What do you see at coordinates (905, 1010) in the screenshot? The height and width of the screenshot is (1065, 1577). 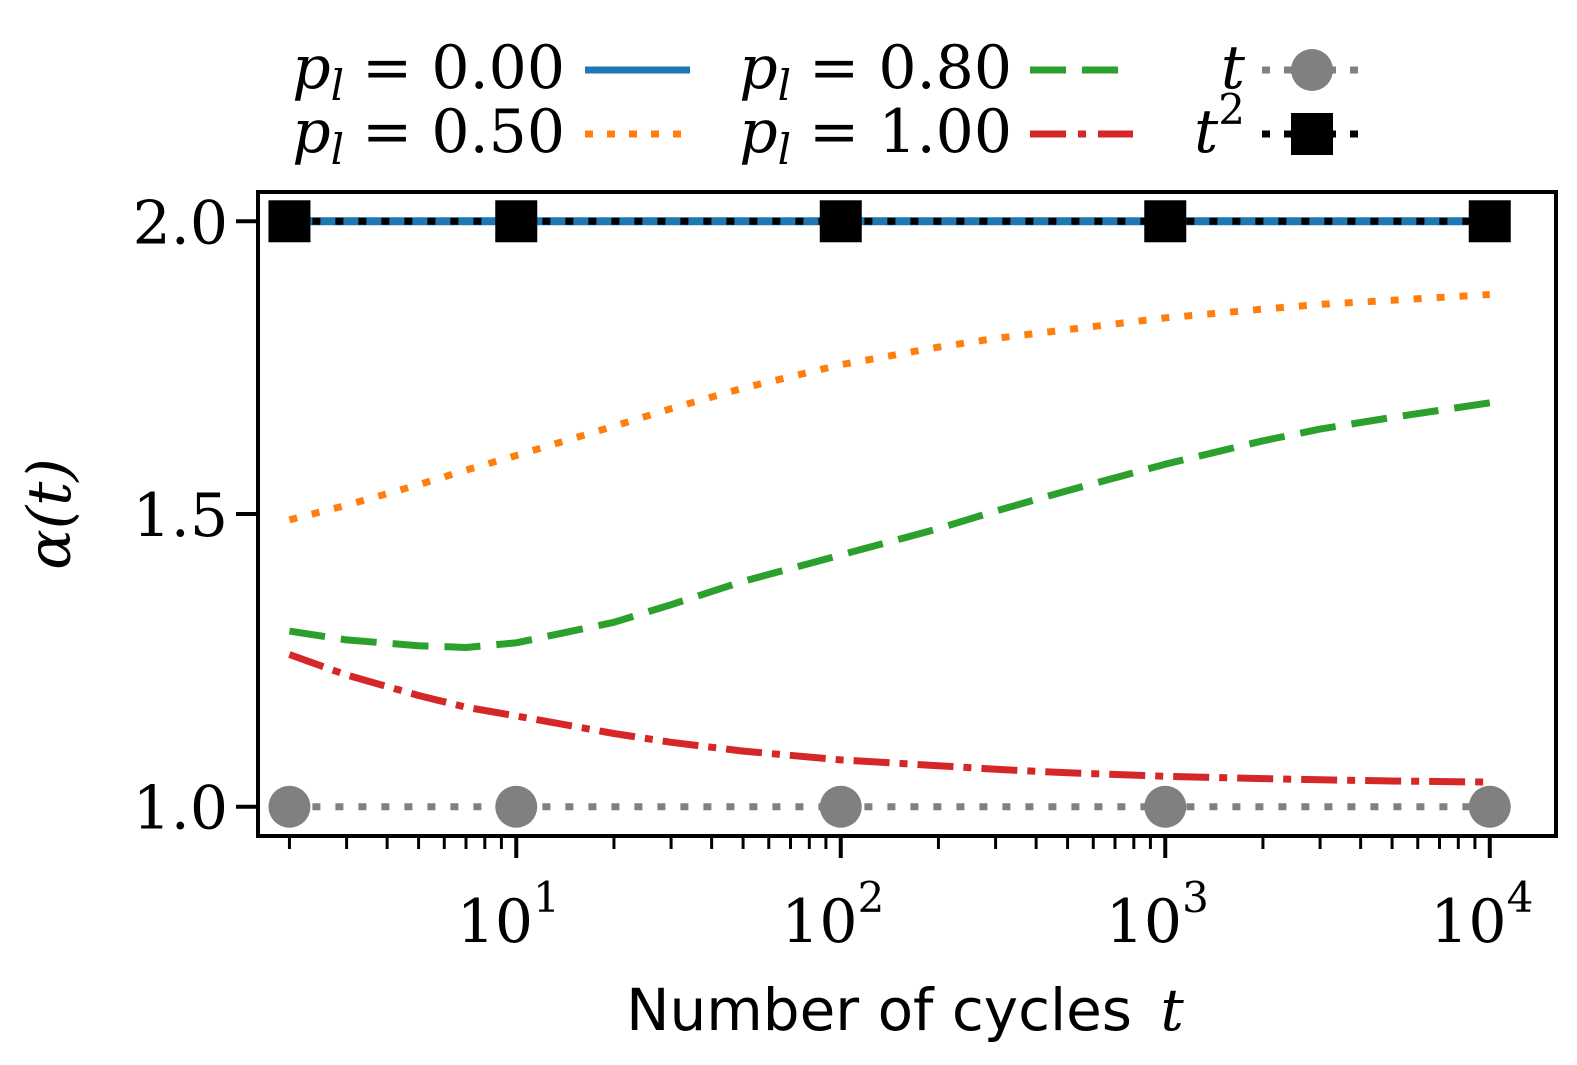 I see `x-axis-label: Number of cycles t` at bounding box center [905, 1010].